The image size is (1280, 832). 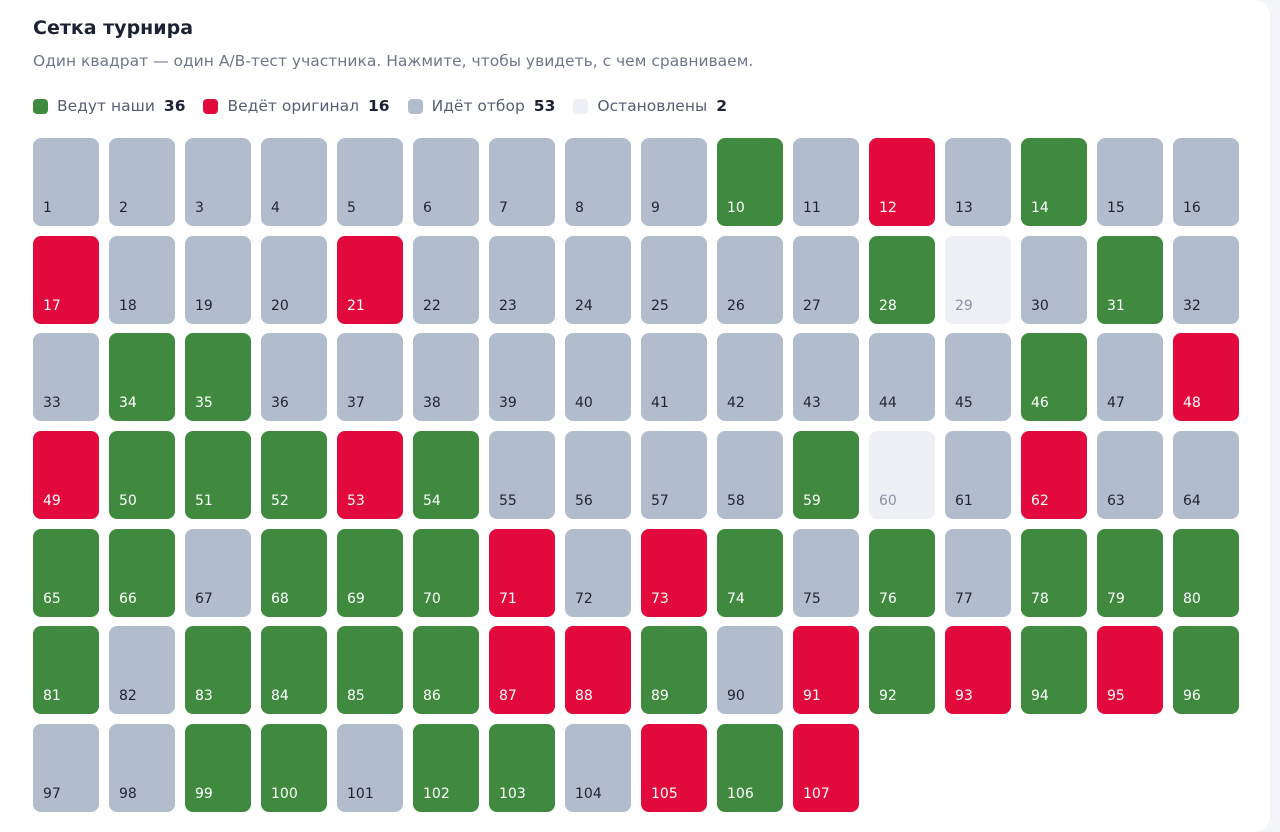 What do you see at coordinates (218, 768) in the screenshot?
I see `grid-cell: 99` at bounding box center [218, 768].